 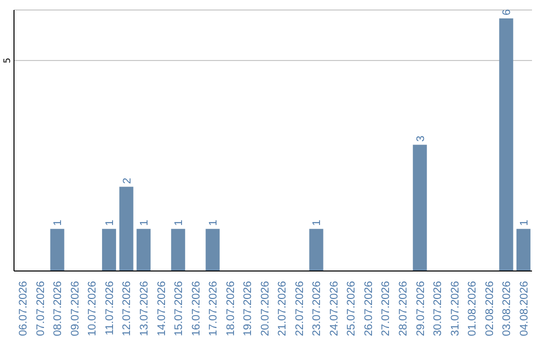 What do you see at coordinates (420, 139) in the screenshot?
I see `data-label: 3` at bounding box center [420, 139].